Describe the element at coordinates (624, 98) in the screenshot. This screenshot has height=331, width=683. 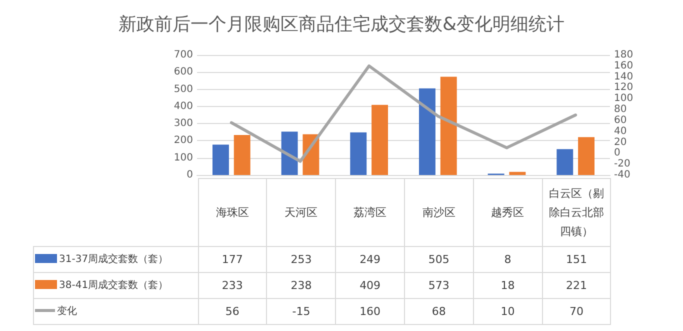
I see `y2-tick-label: 100` at that location.